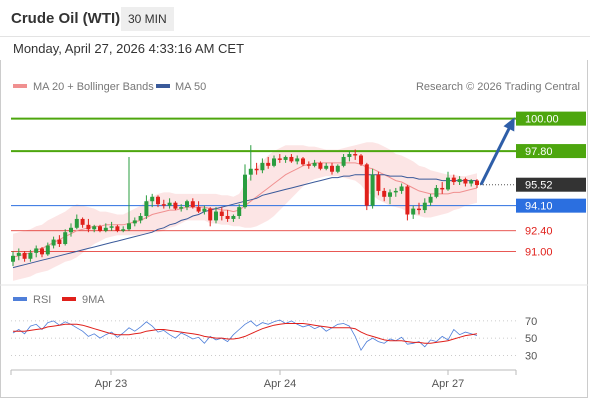 The image size is (590, 400). Describe the element at coordinates (245, 335) in the screenshot. I see `rsi-line` at that location.